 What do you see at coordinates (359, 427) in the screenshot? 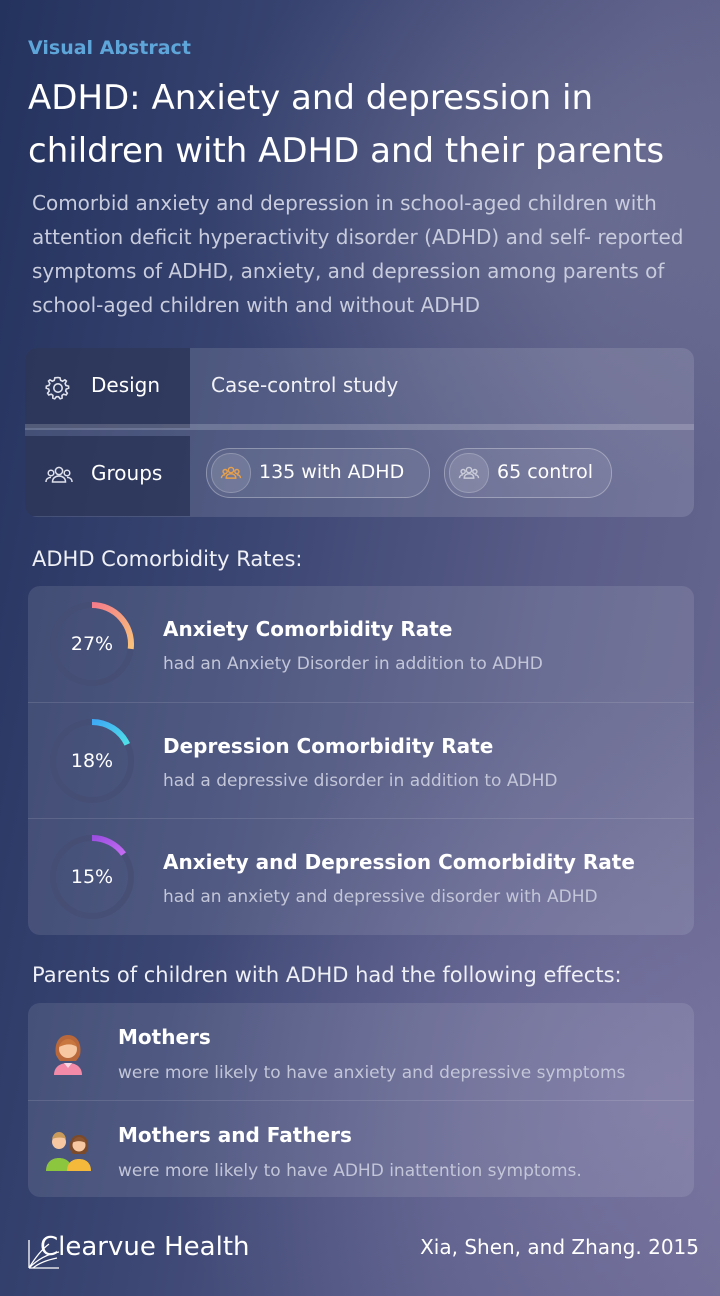
I see `divider` at bounding box center [359, 427].